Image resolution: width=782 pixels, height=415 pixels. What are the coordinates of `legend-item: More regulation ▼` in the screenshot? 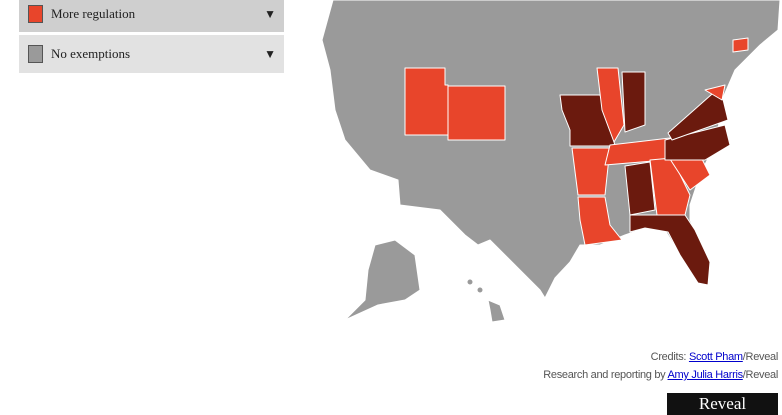 It's located at (151, 16).